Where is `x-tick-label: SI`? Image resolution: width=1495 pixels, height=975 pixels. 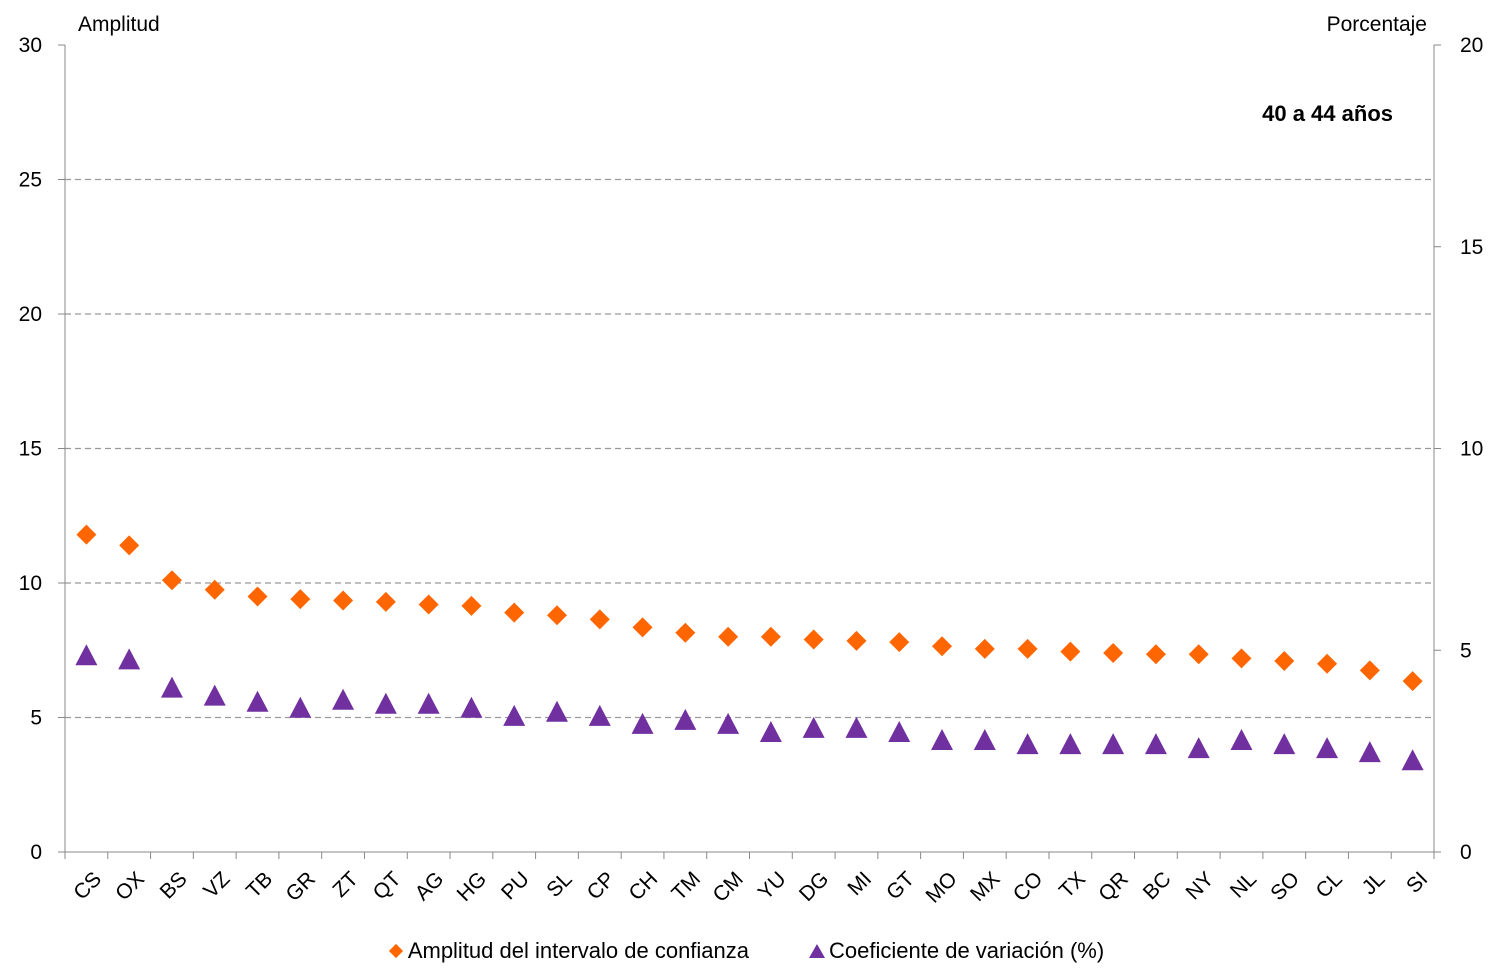 x-tick-label: SI is located at coordinates (1417, 882).